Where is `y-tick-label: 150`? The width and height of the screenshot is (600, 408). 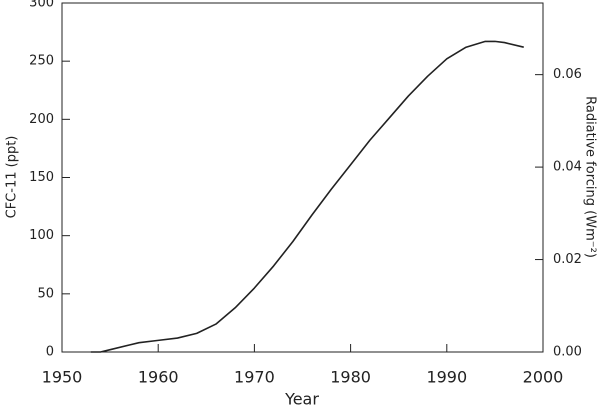 y-tick-label: 150 is located at coordinates (41, 177).